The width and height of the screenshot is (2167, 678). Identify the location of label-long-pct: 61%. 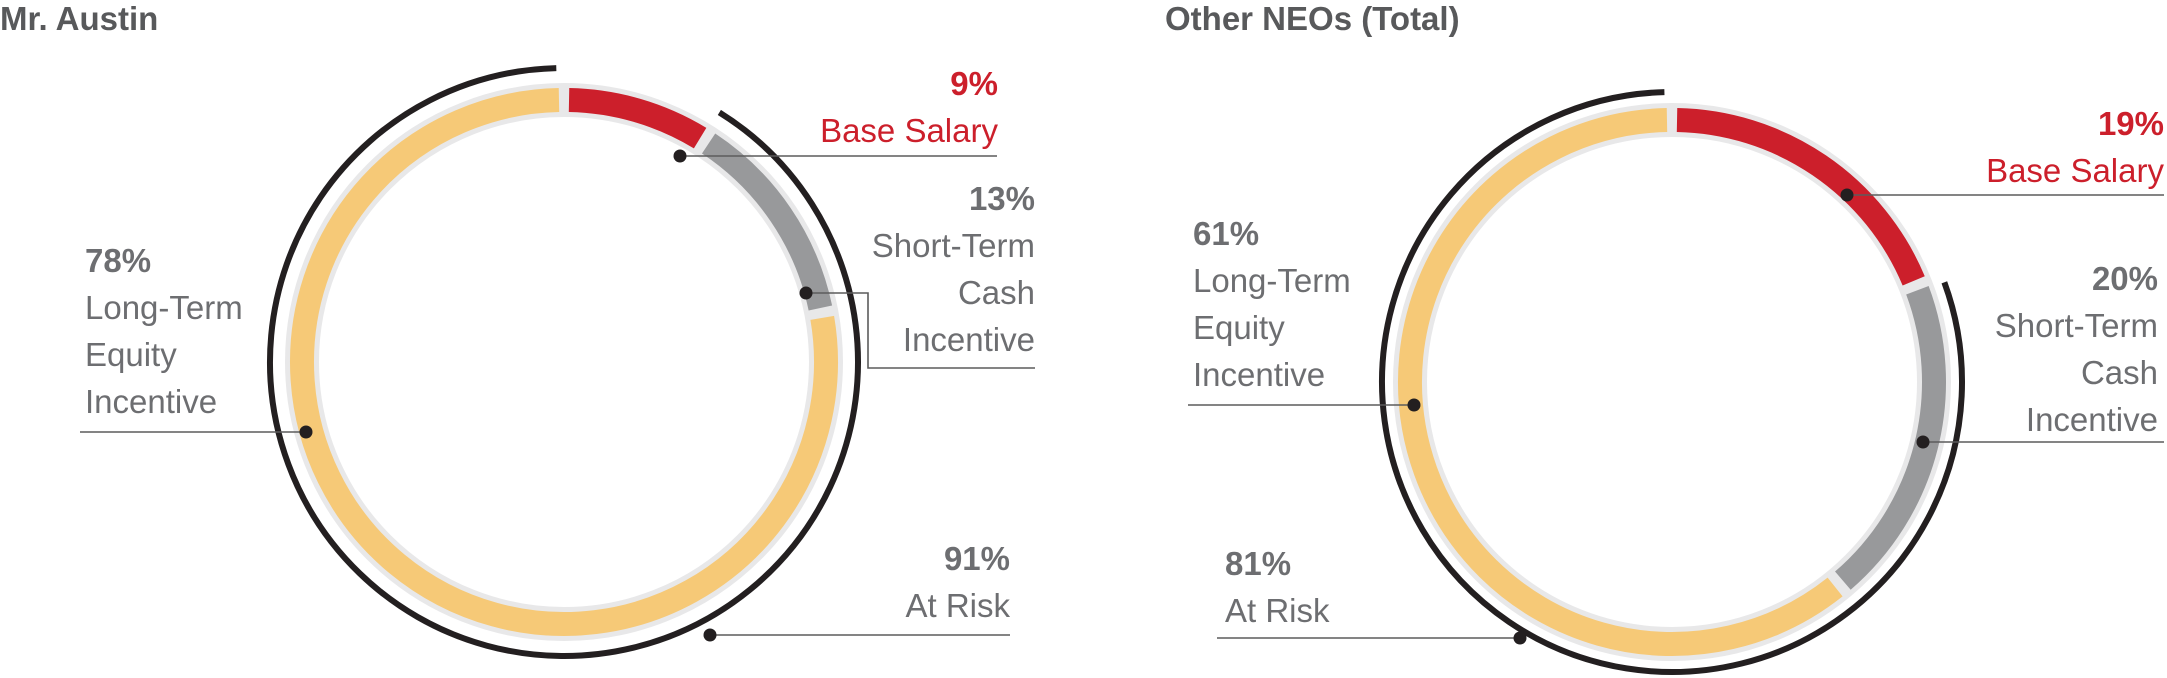
(1226, 233).